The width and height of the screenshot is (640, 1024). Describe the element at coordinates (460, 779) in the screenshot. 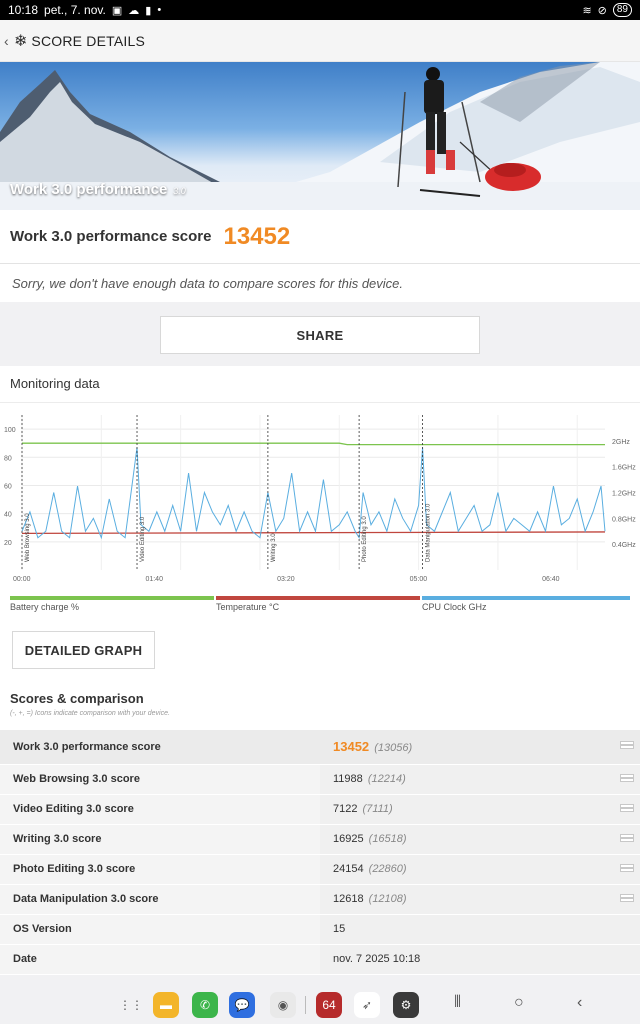

I see `score-row-value-cell: 11988 (12214)` at that location.